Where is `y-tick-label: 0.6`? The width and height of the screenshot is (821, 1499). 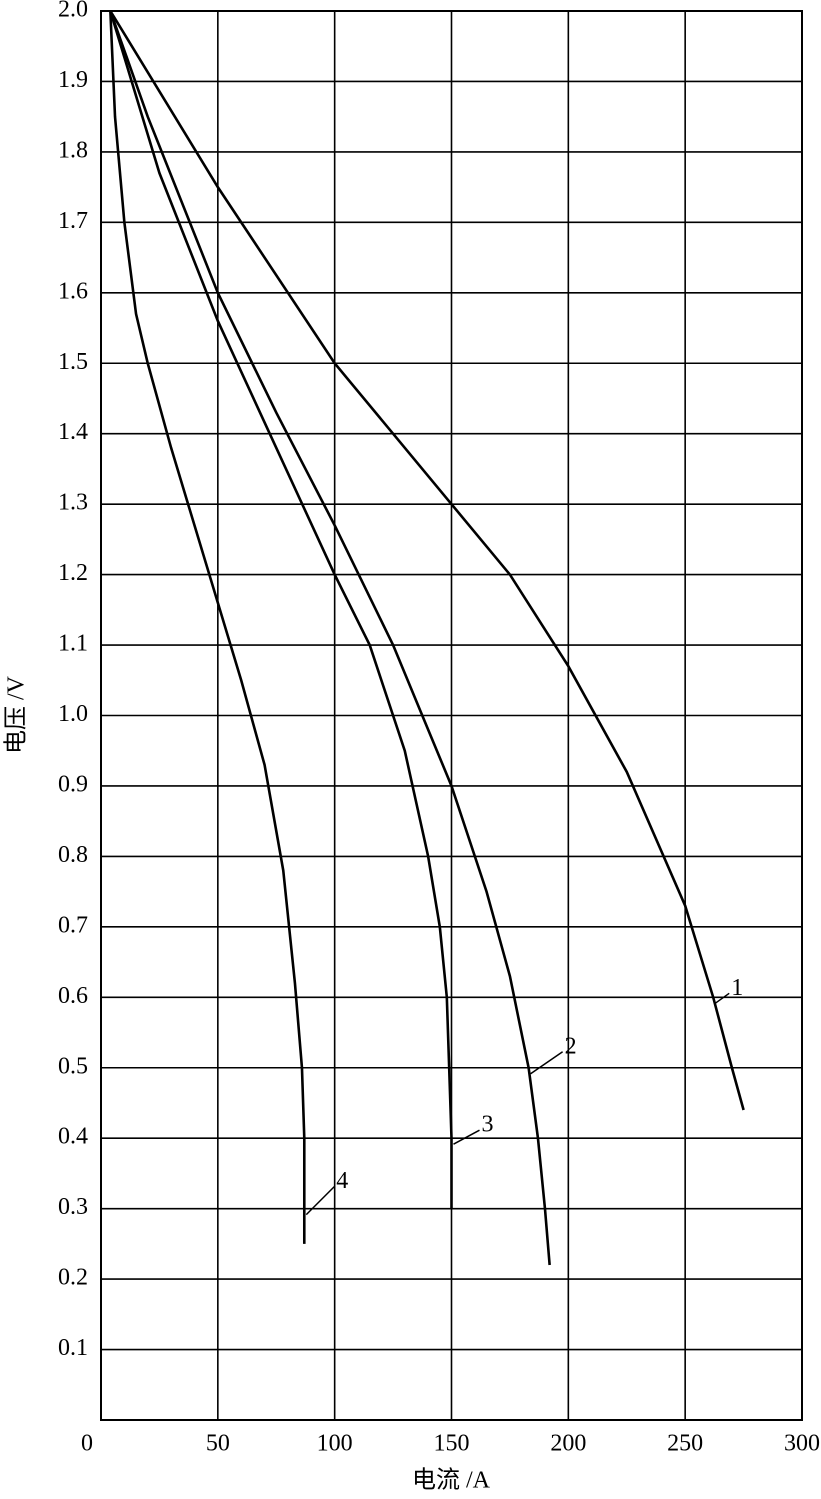 y-tick-label: 0.6 is located at coordinates (73, 996).